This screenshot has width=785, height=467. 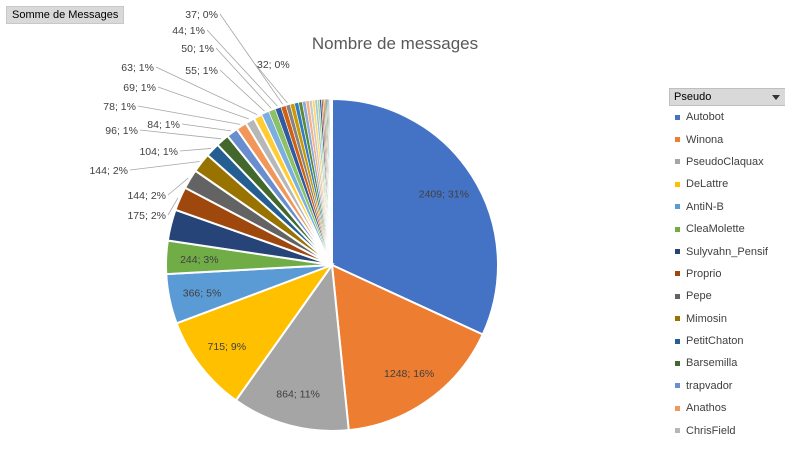 I want to click on pie-slice-delattre, so click(x=255, y=332).